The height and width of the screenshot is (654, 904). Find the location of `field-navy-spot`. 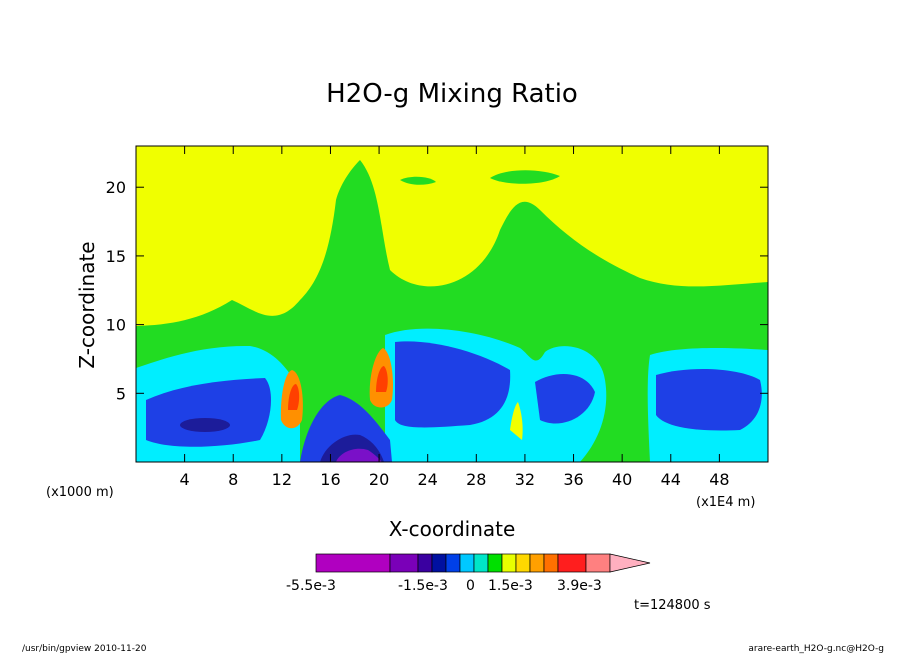

field-navy-spot is located at coordinates (205, 425).